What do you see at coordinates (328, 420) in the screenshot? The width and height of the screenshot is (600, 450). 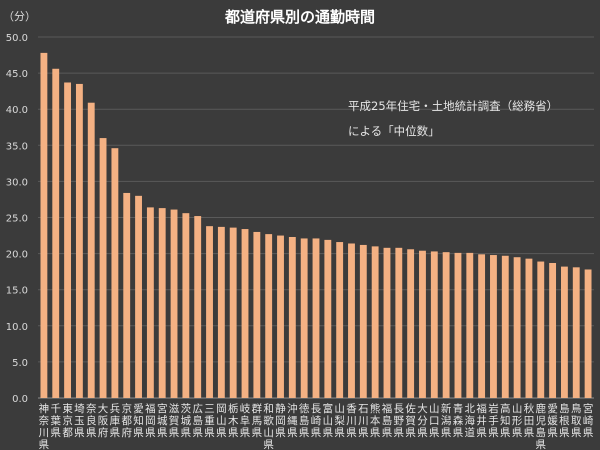 I see `category-label: 富山県` at bounding box center [328, 420].